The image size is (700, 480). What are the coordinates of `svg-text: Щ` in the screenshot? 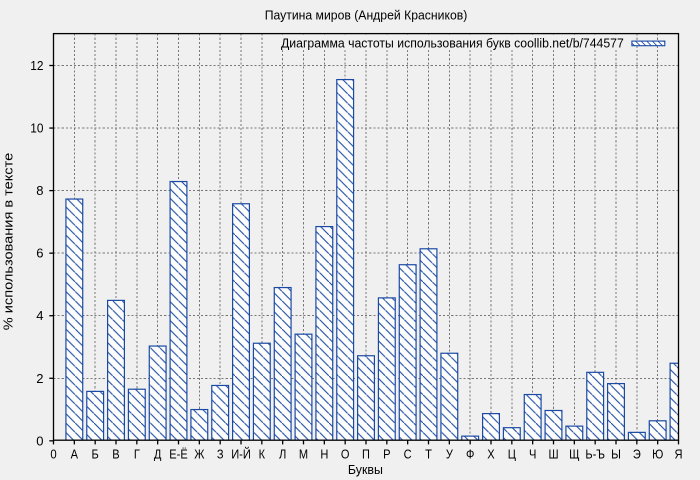 It's located at (574, 454).